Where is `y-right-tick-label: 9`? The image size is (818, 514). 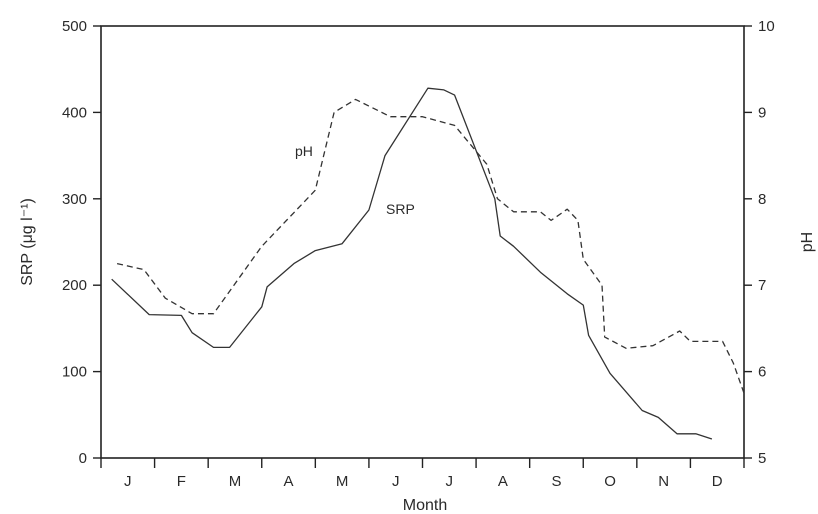
y-right-tick-label: 9 is located at coordinates (762, 112).